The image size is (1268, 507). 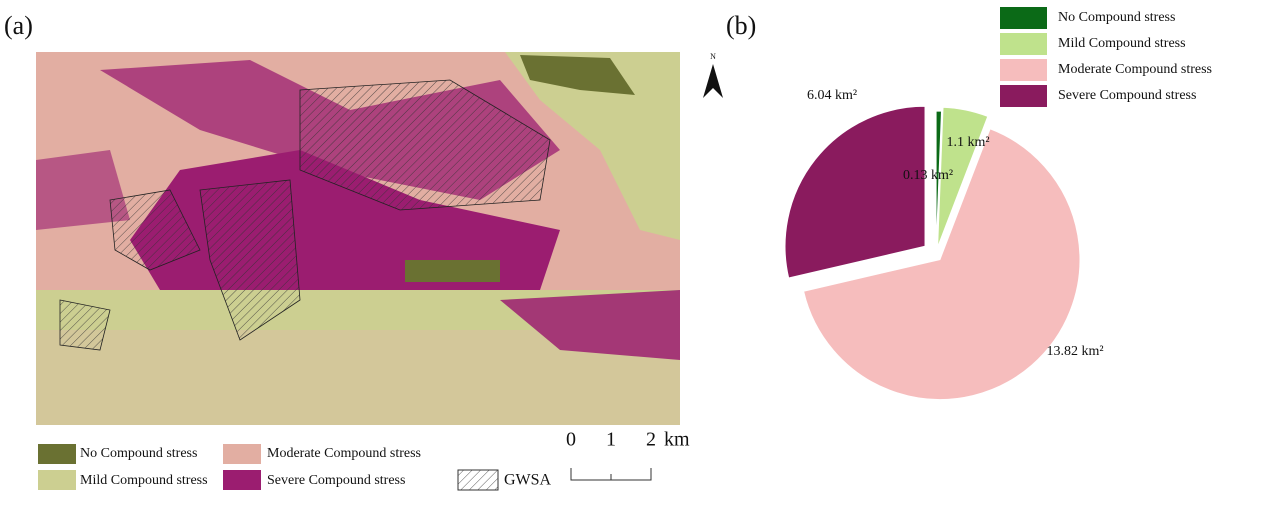 I want to click on scale-tick: 0, so click(x=571, y=440).